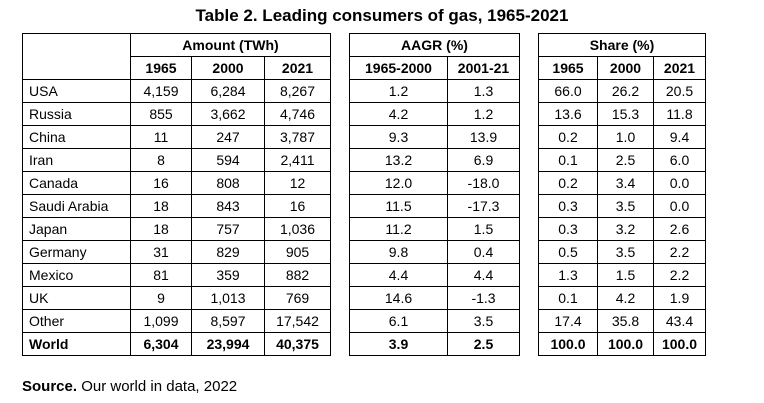  I want to click on aagr-cell: 6.9, so click(483, 160).